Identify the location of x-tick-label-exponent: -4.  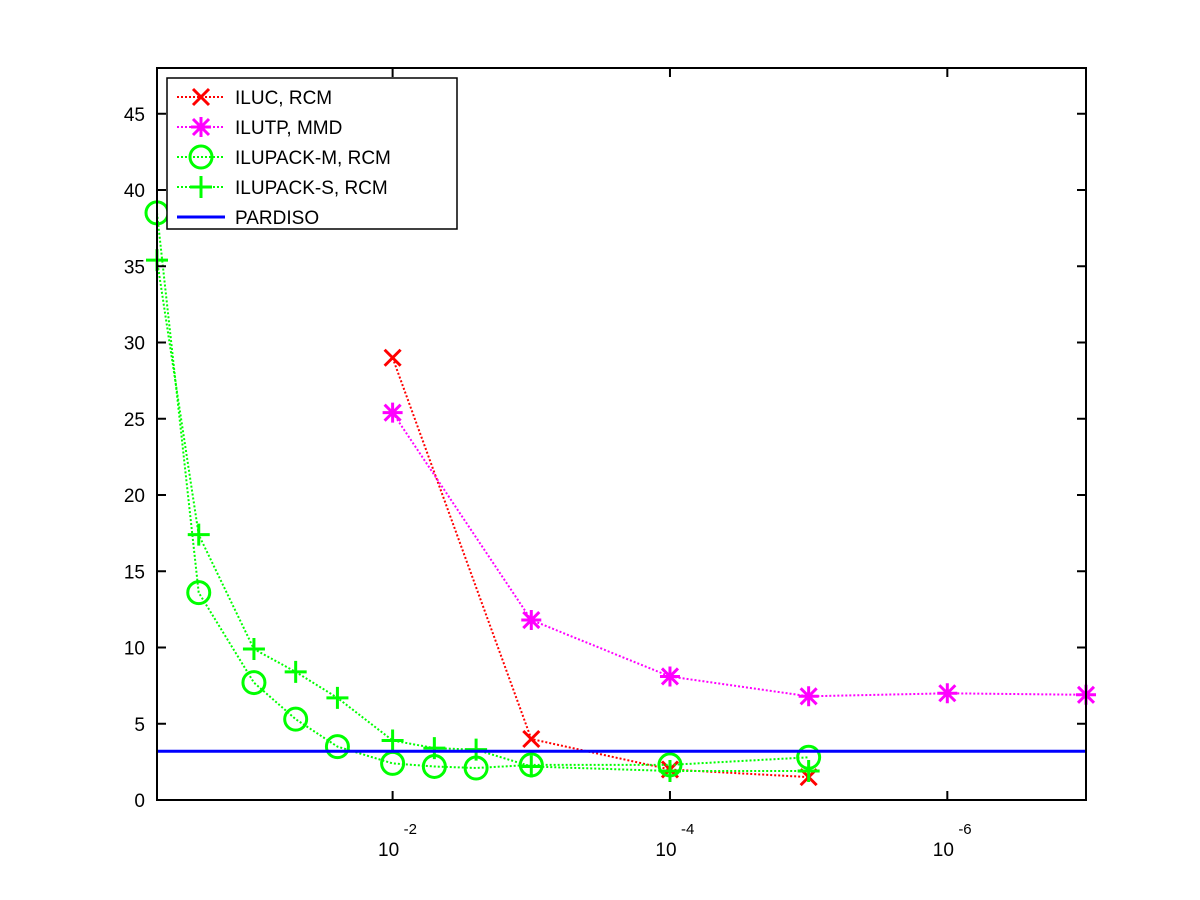
(687, 829).